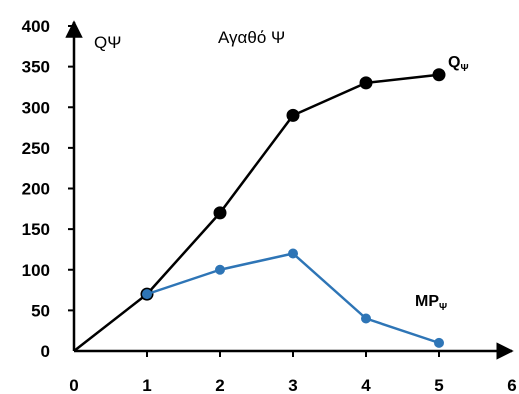 The image size is (519, 394). I want to click on y-tick-label: 100, so click(36, 270).